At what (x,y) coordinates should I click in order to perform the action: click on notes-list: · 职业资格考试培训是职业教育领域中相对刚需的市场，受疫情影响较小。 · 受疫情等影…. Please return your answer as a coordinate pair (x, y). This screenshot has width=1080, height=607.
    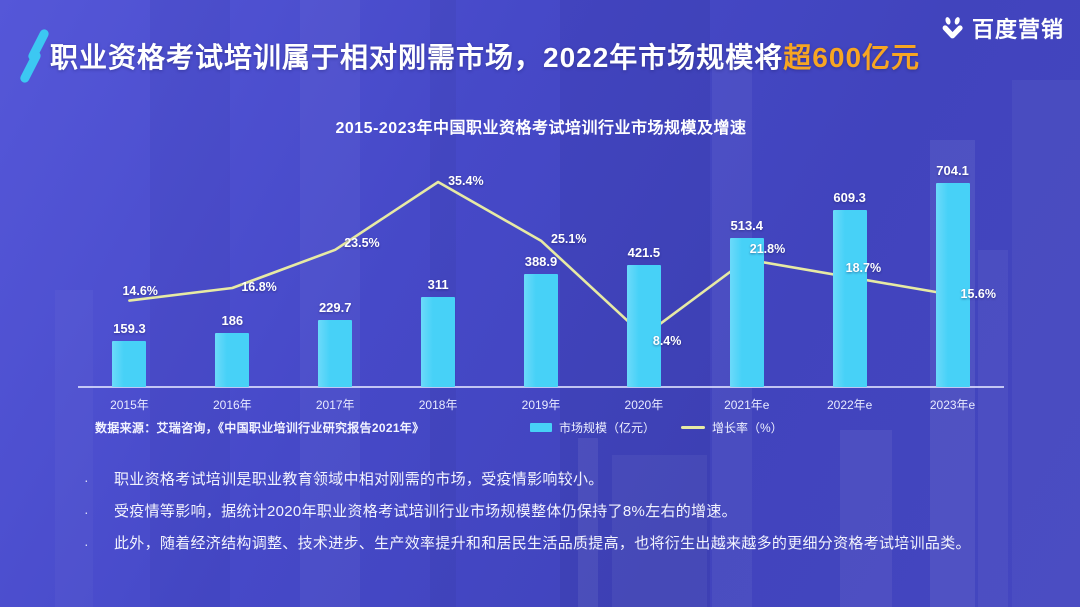
    Looking at the image, I should click on (559, 512).